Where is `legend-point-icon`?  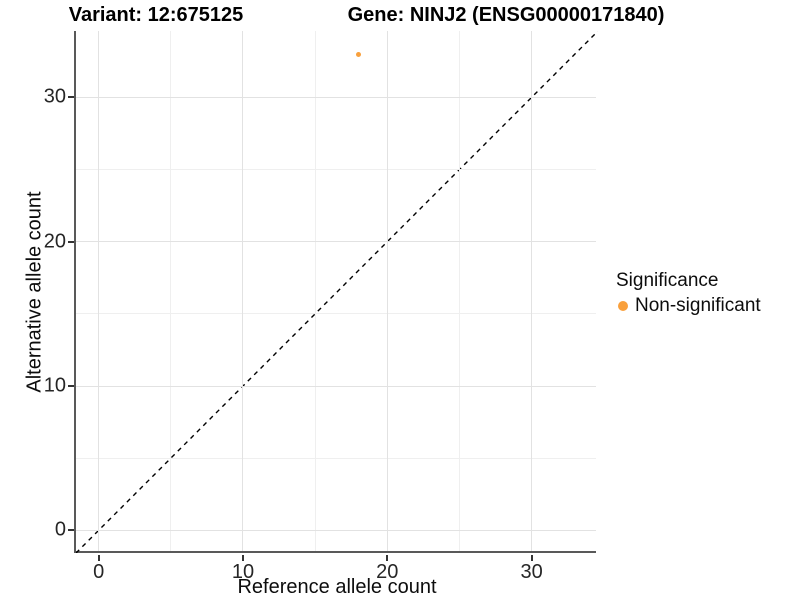 legend-point-icon is located at coordinates (623, 306).